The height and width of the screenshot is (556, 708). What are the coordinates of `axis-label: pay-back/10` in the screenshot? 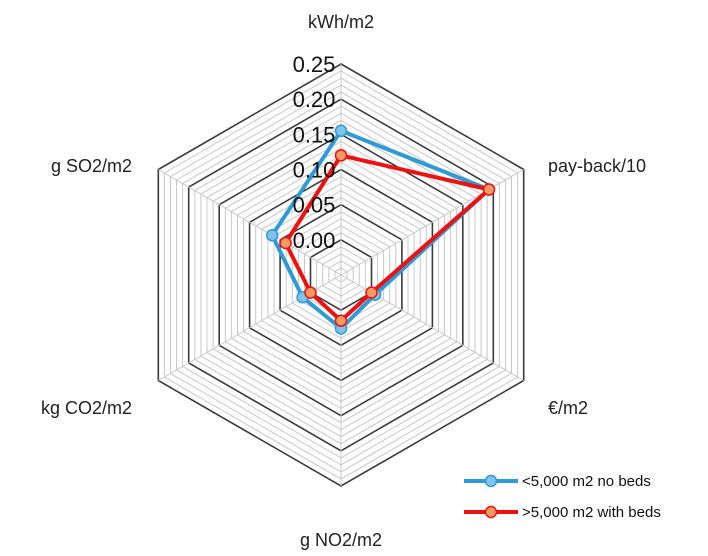 It's located at (597, 166).